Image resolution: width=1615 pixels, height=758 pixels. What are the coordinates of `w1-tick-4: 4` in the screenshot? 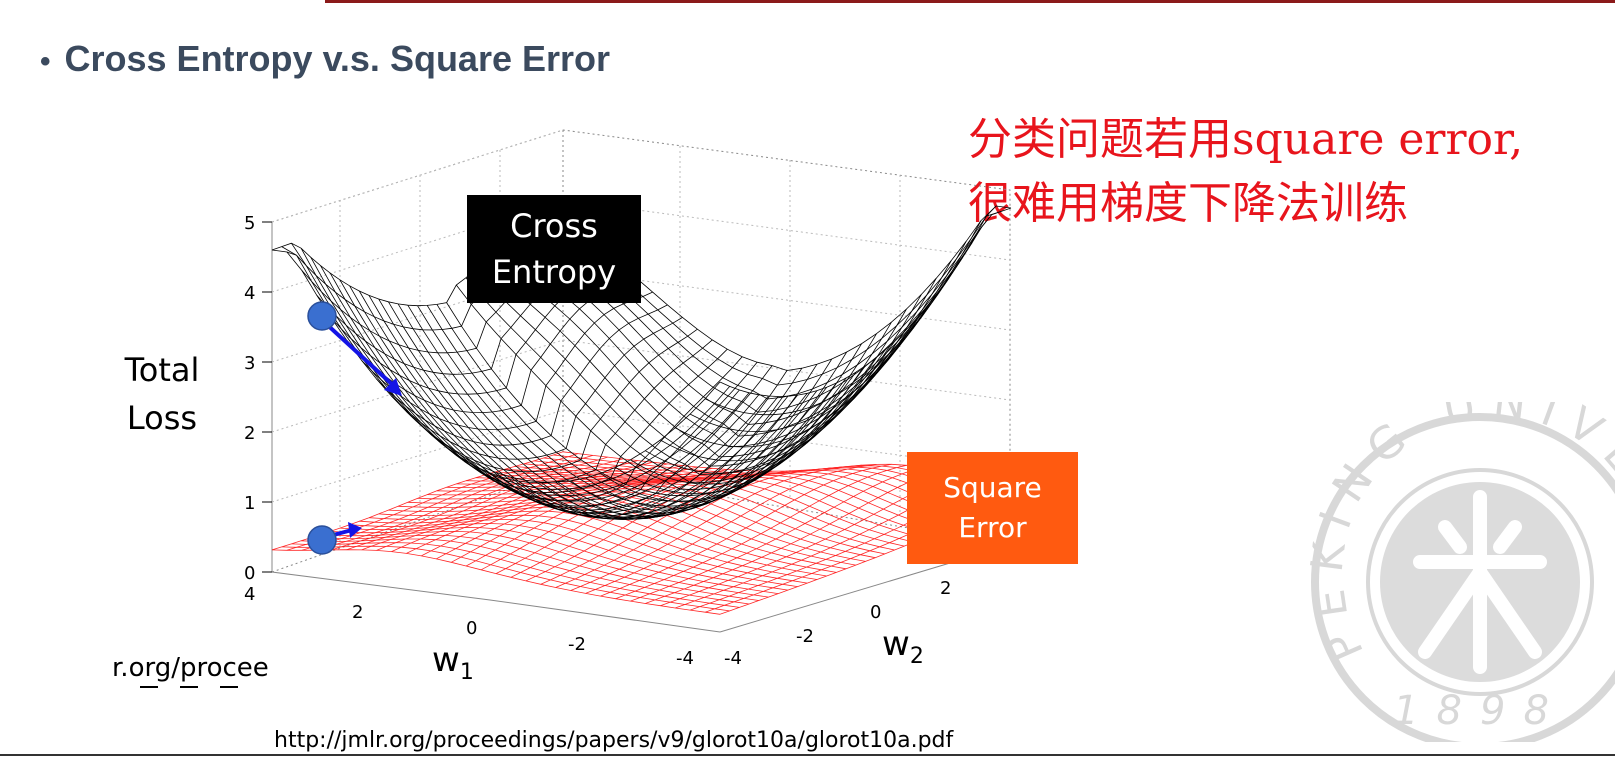 It's located at (249, 594).